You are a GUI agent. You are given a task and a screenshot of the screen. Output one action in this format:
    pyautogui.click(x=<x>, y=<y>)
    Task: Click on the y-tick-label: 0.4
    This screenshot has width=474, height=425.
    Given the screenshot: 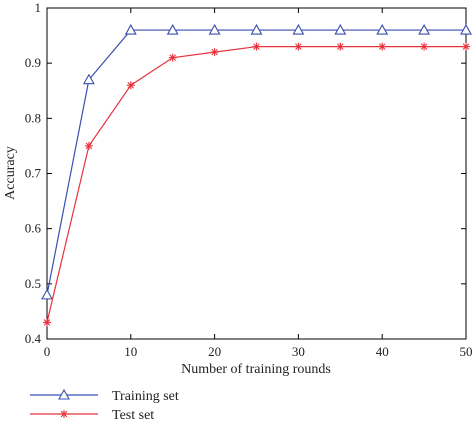 What is the action you would take?
    pyautogui.click(x=33, y=338)
    